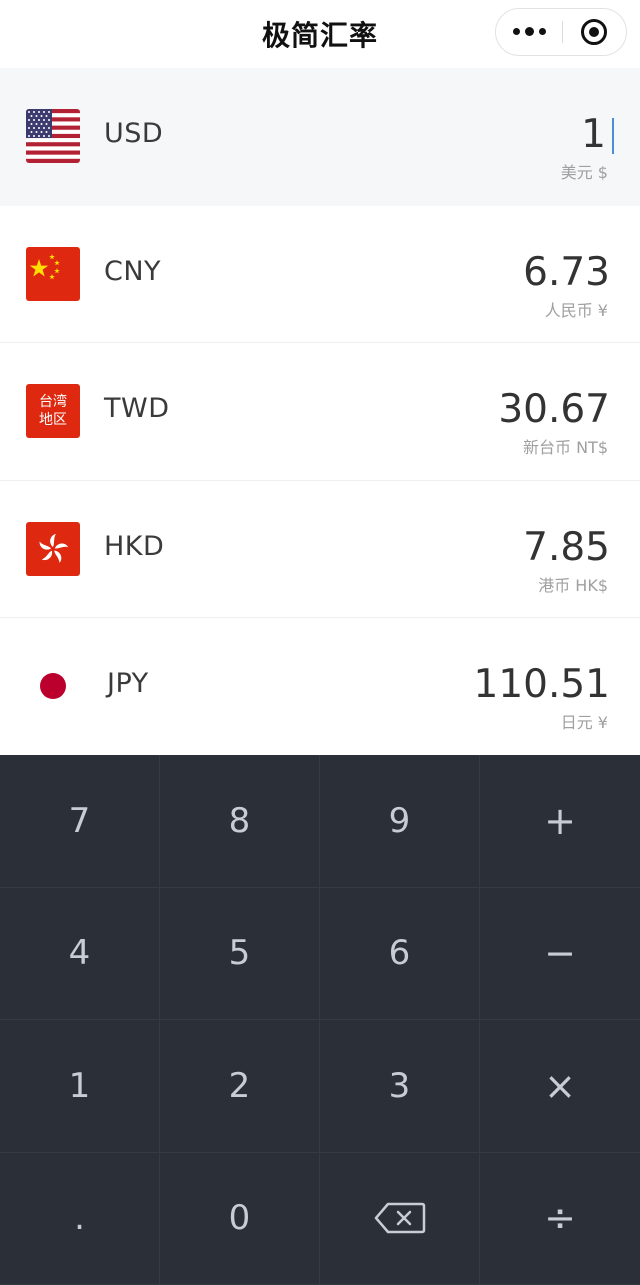 Image resolution: width=640 pixels, height=1285 pixels. What do you see at coordinates (53, 411) in the screenshot?
I see `twd-region-icon: 台湾 地区` at bounding box center [53, 411].